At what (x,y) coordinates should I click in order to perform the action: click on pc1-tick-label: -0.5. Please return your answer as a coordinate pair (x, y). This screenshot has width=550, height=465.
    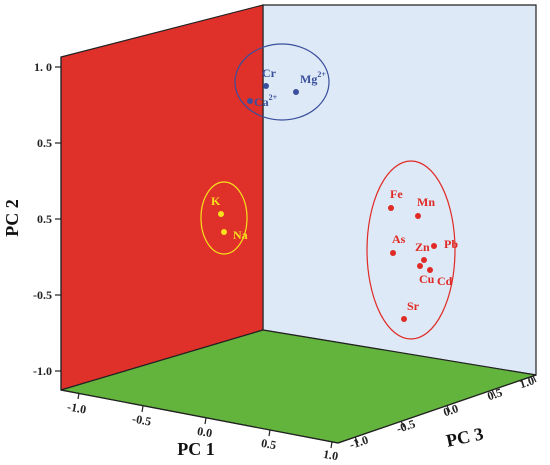
    Looking at the image, I should click on (141, 420).